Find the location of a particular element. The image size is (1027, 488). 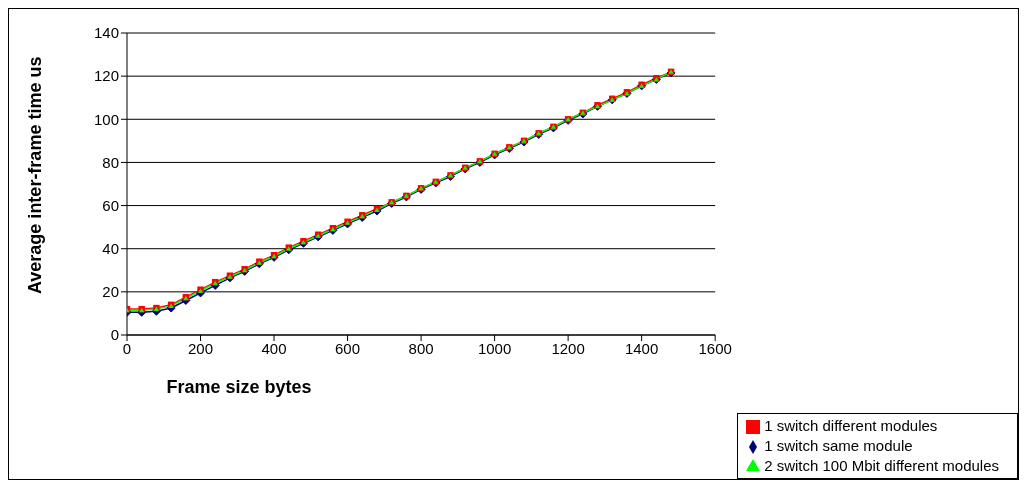

y-tick-label: 40 is located at coordinates (110, 249).